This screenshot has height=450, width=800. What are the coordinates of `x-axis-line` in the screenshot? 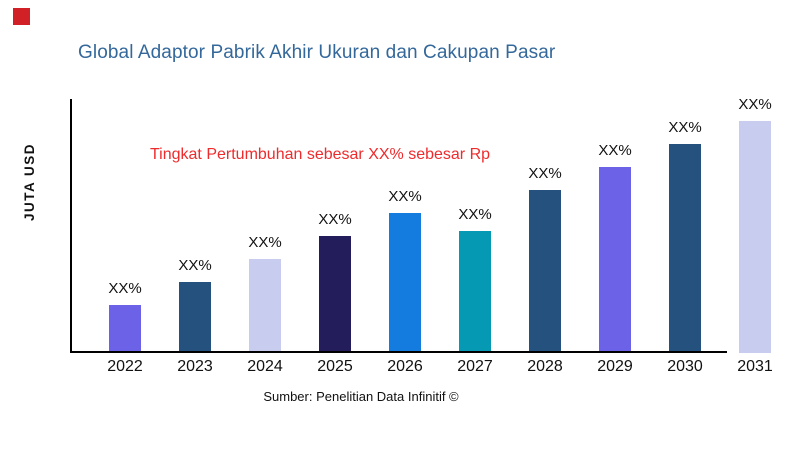 It's located at (398, 352).